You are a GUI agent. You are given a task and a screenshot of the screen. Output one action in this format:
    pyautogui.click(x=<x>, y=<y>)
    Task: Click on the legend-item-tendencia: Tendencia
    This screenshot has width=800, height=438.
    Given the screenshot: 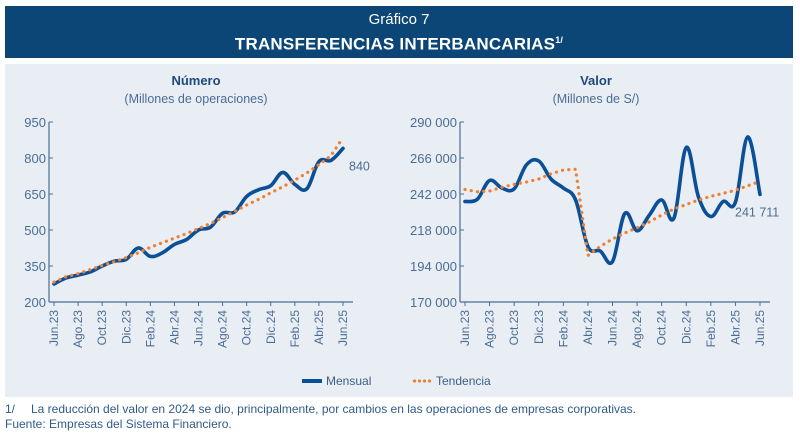 What is the action you would take?
    pyautogui.click(x=451, y=381)
    